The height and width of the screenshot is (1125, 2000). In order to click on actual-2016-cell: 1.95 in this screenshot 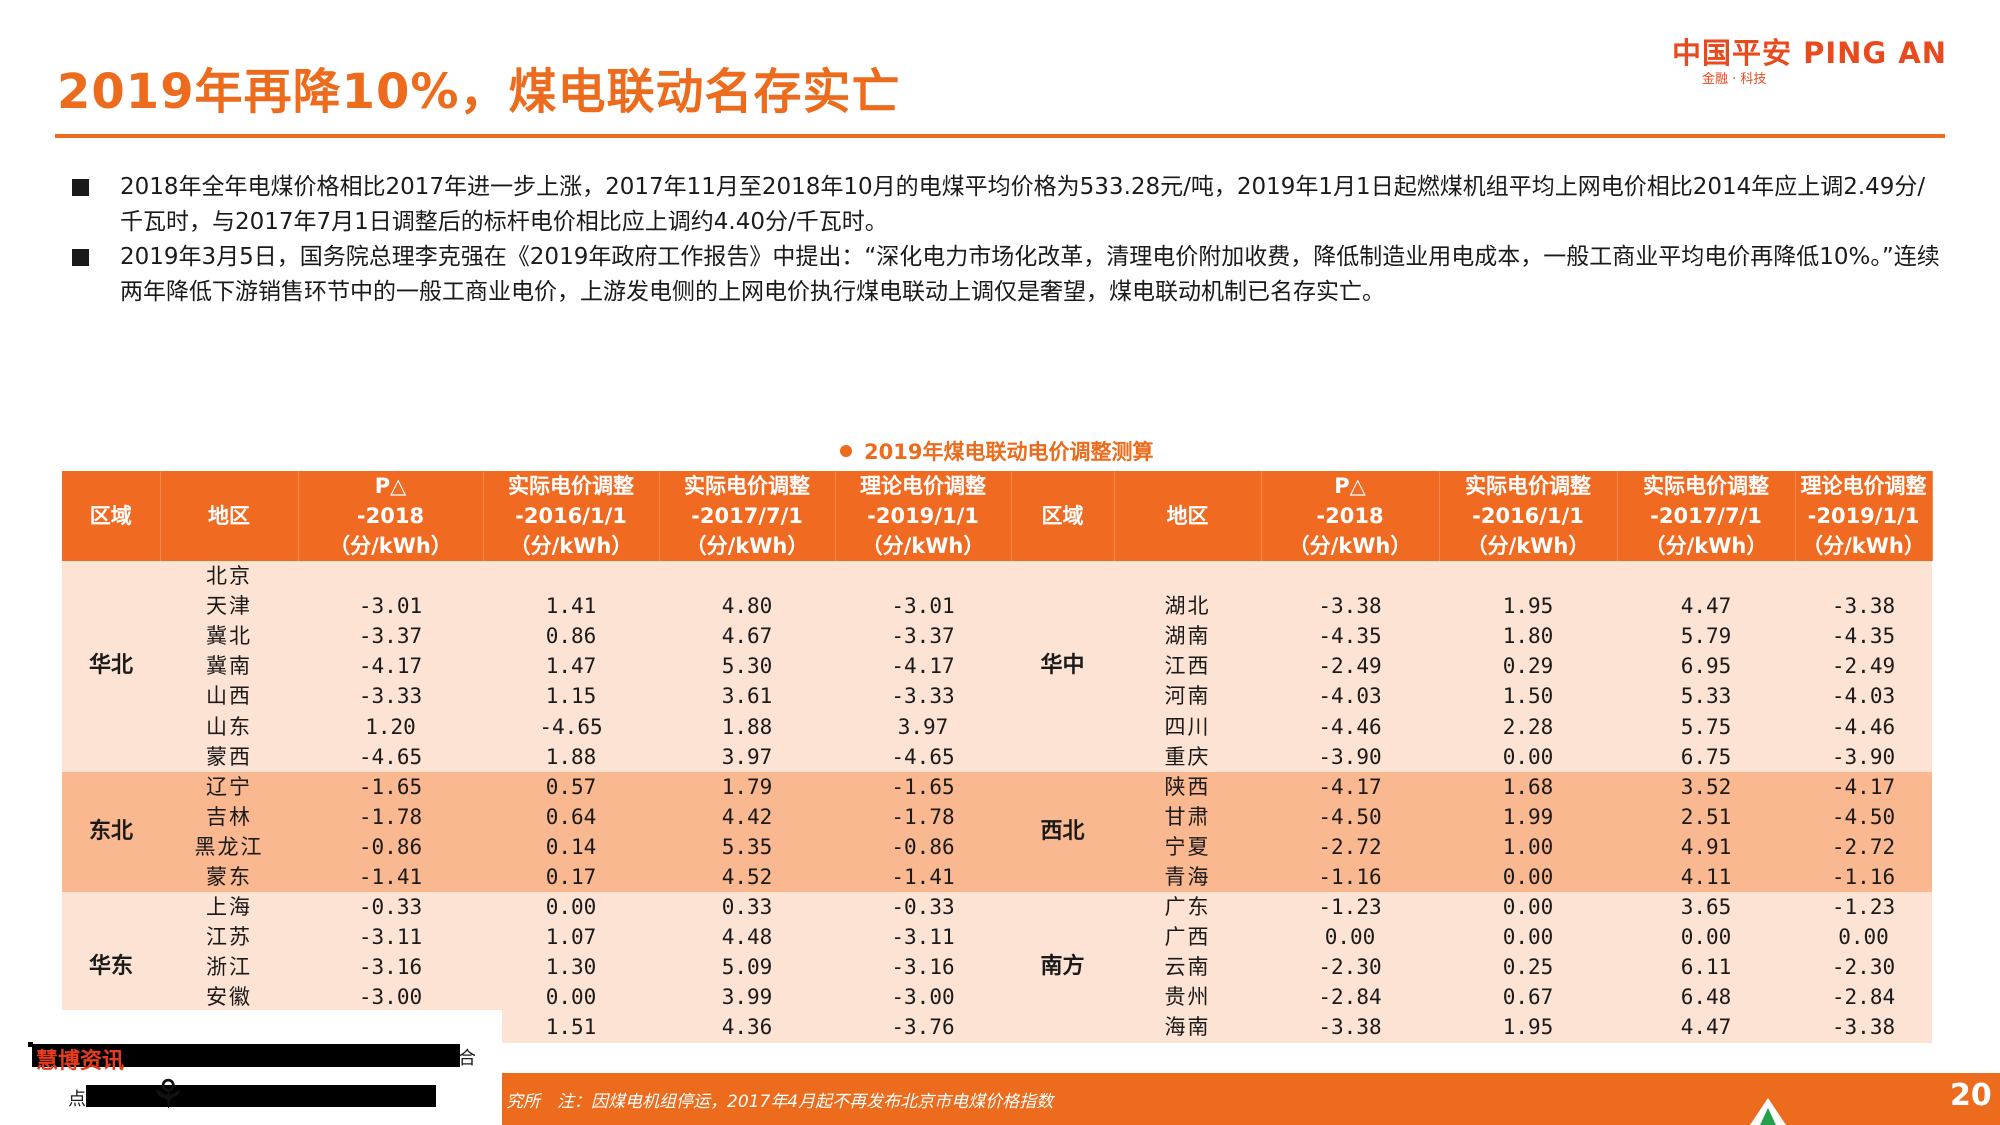, I will do `click(1528, 1027)`.